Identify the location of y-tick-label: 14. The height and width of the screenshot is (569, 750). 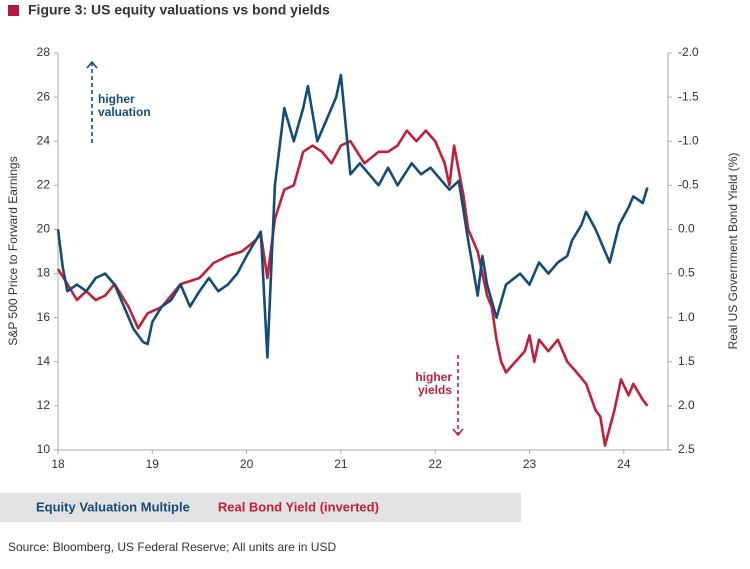
(44, 361).